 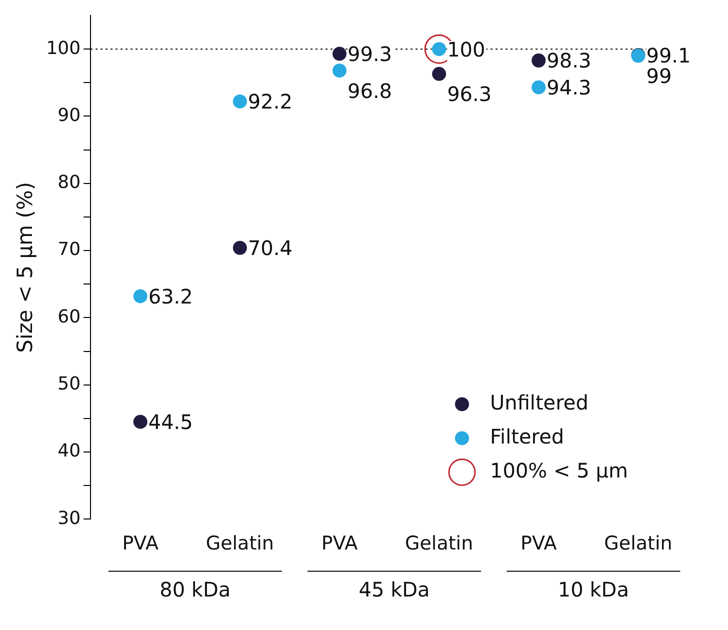 What do you see at coordinates (270, 102) in the screenshot?
I see `data-label: 92.2` at bounding box center [270, 102].